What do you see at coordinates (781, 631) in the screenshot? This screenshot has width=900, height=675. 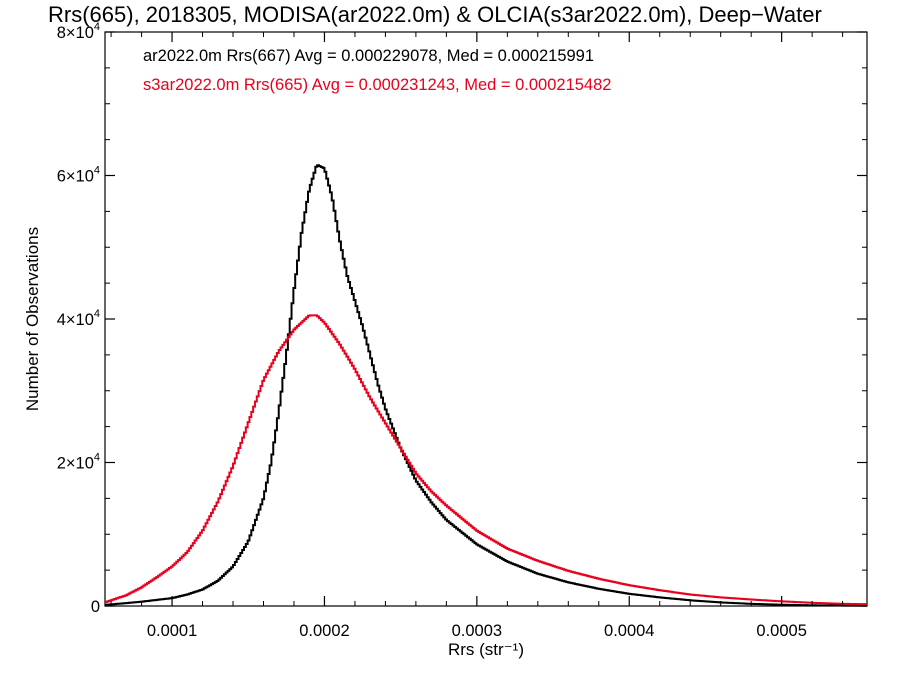 I see `x-tick-label: 0.0005` at bounding box center [781, 631].